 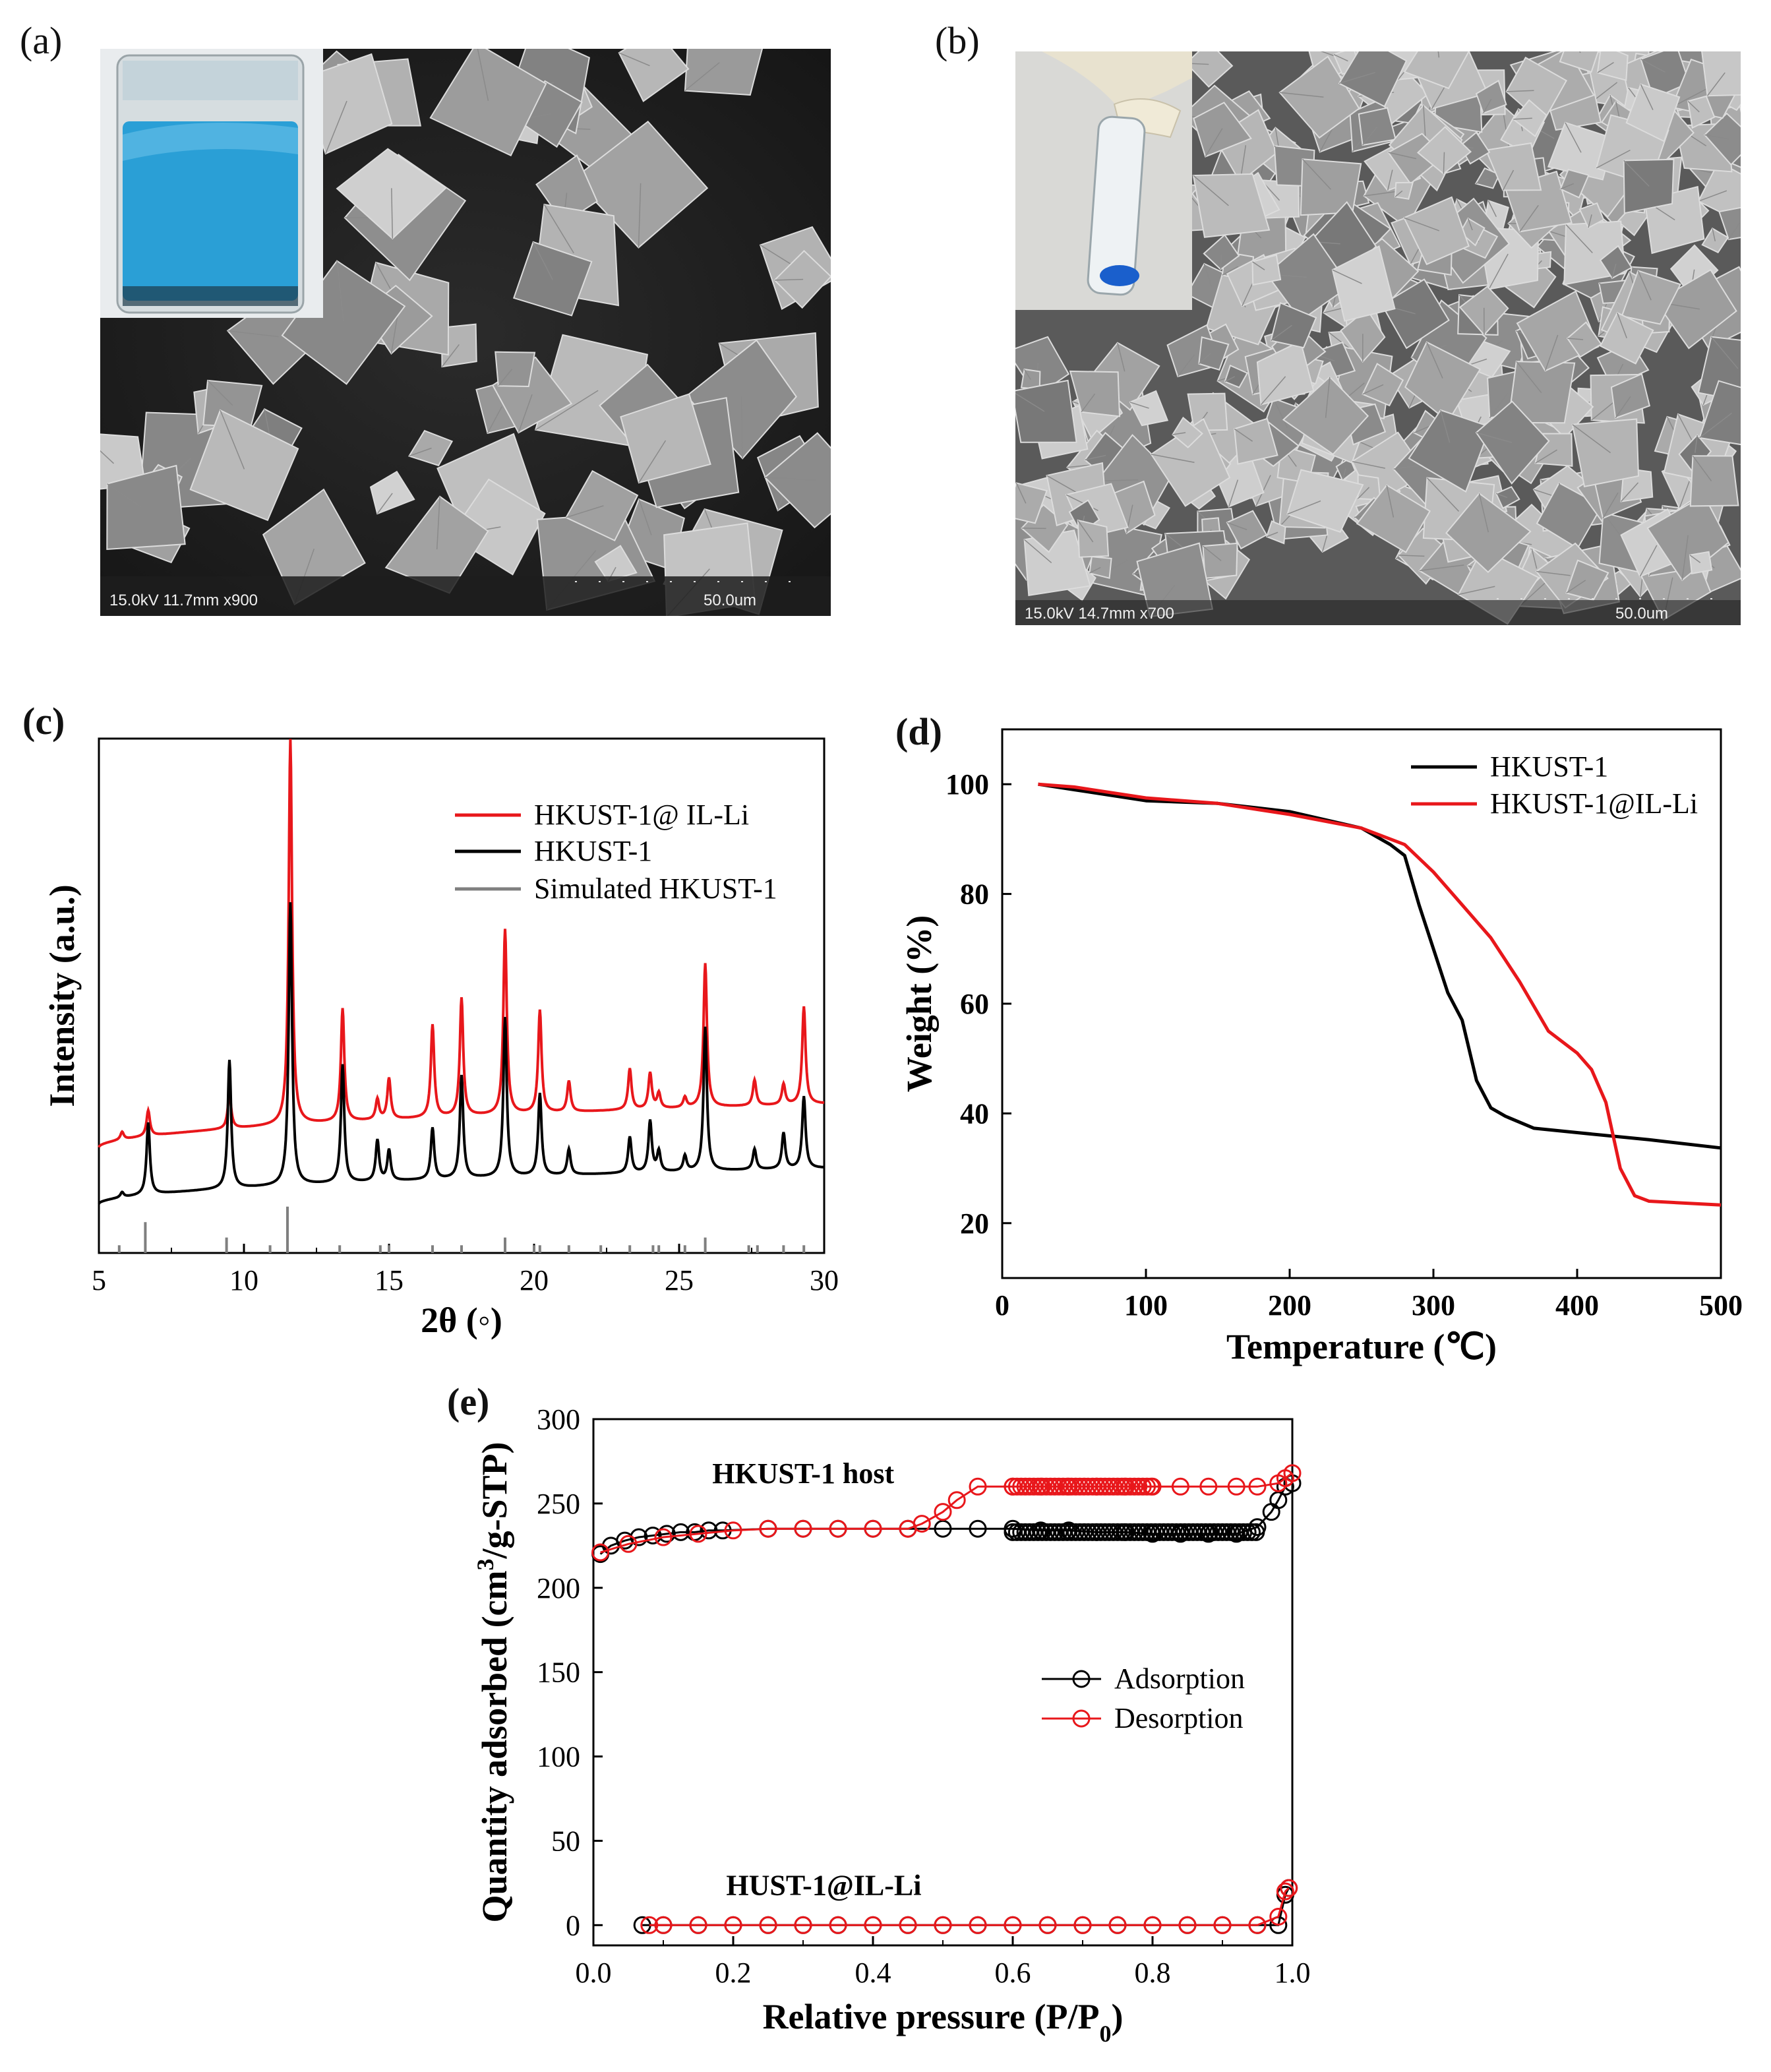 I want to click on scale-bar-a: 50.0um, so click(x=693, y=595).